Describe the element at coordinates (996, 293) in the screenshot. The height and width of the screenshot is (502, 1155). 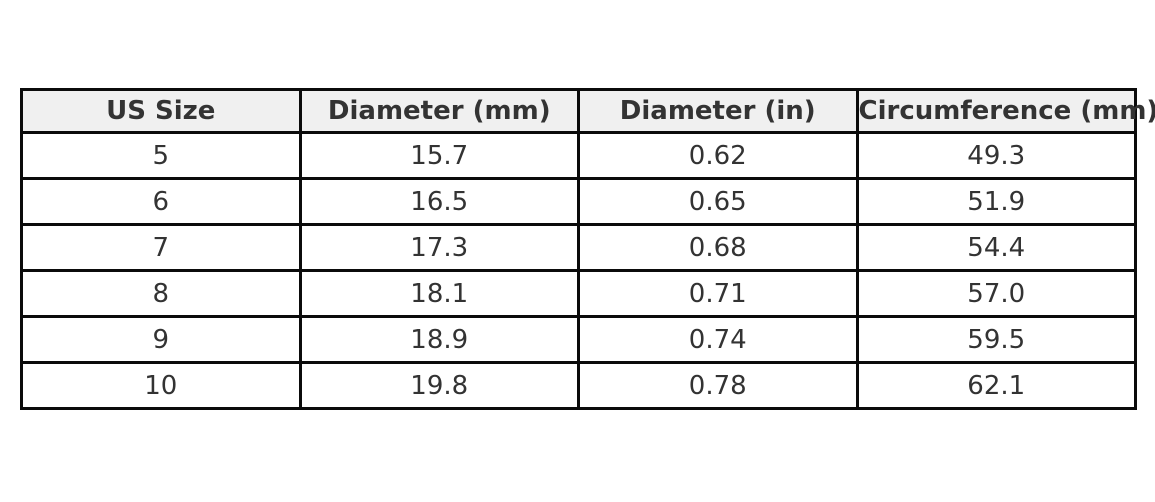
I see `cell-circumference-mm: 57.0` at that location.